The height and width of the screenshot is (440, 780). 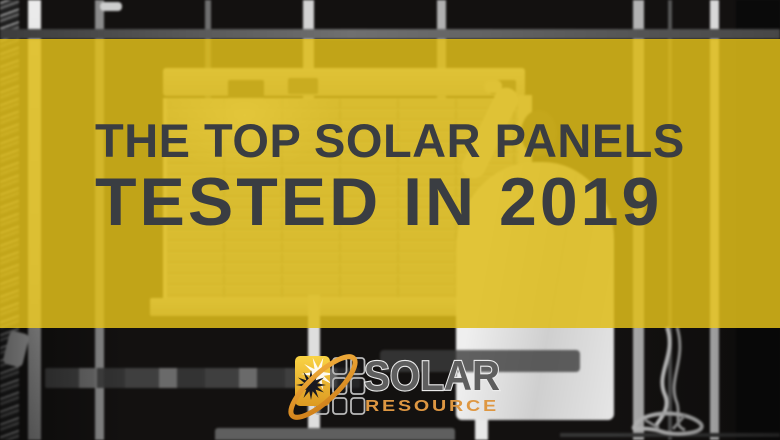 I want to click on solar-resource-logo: SOLAR RESOURCE, so click(x=395, y=390).